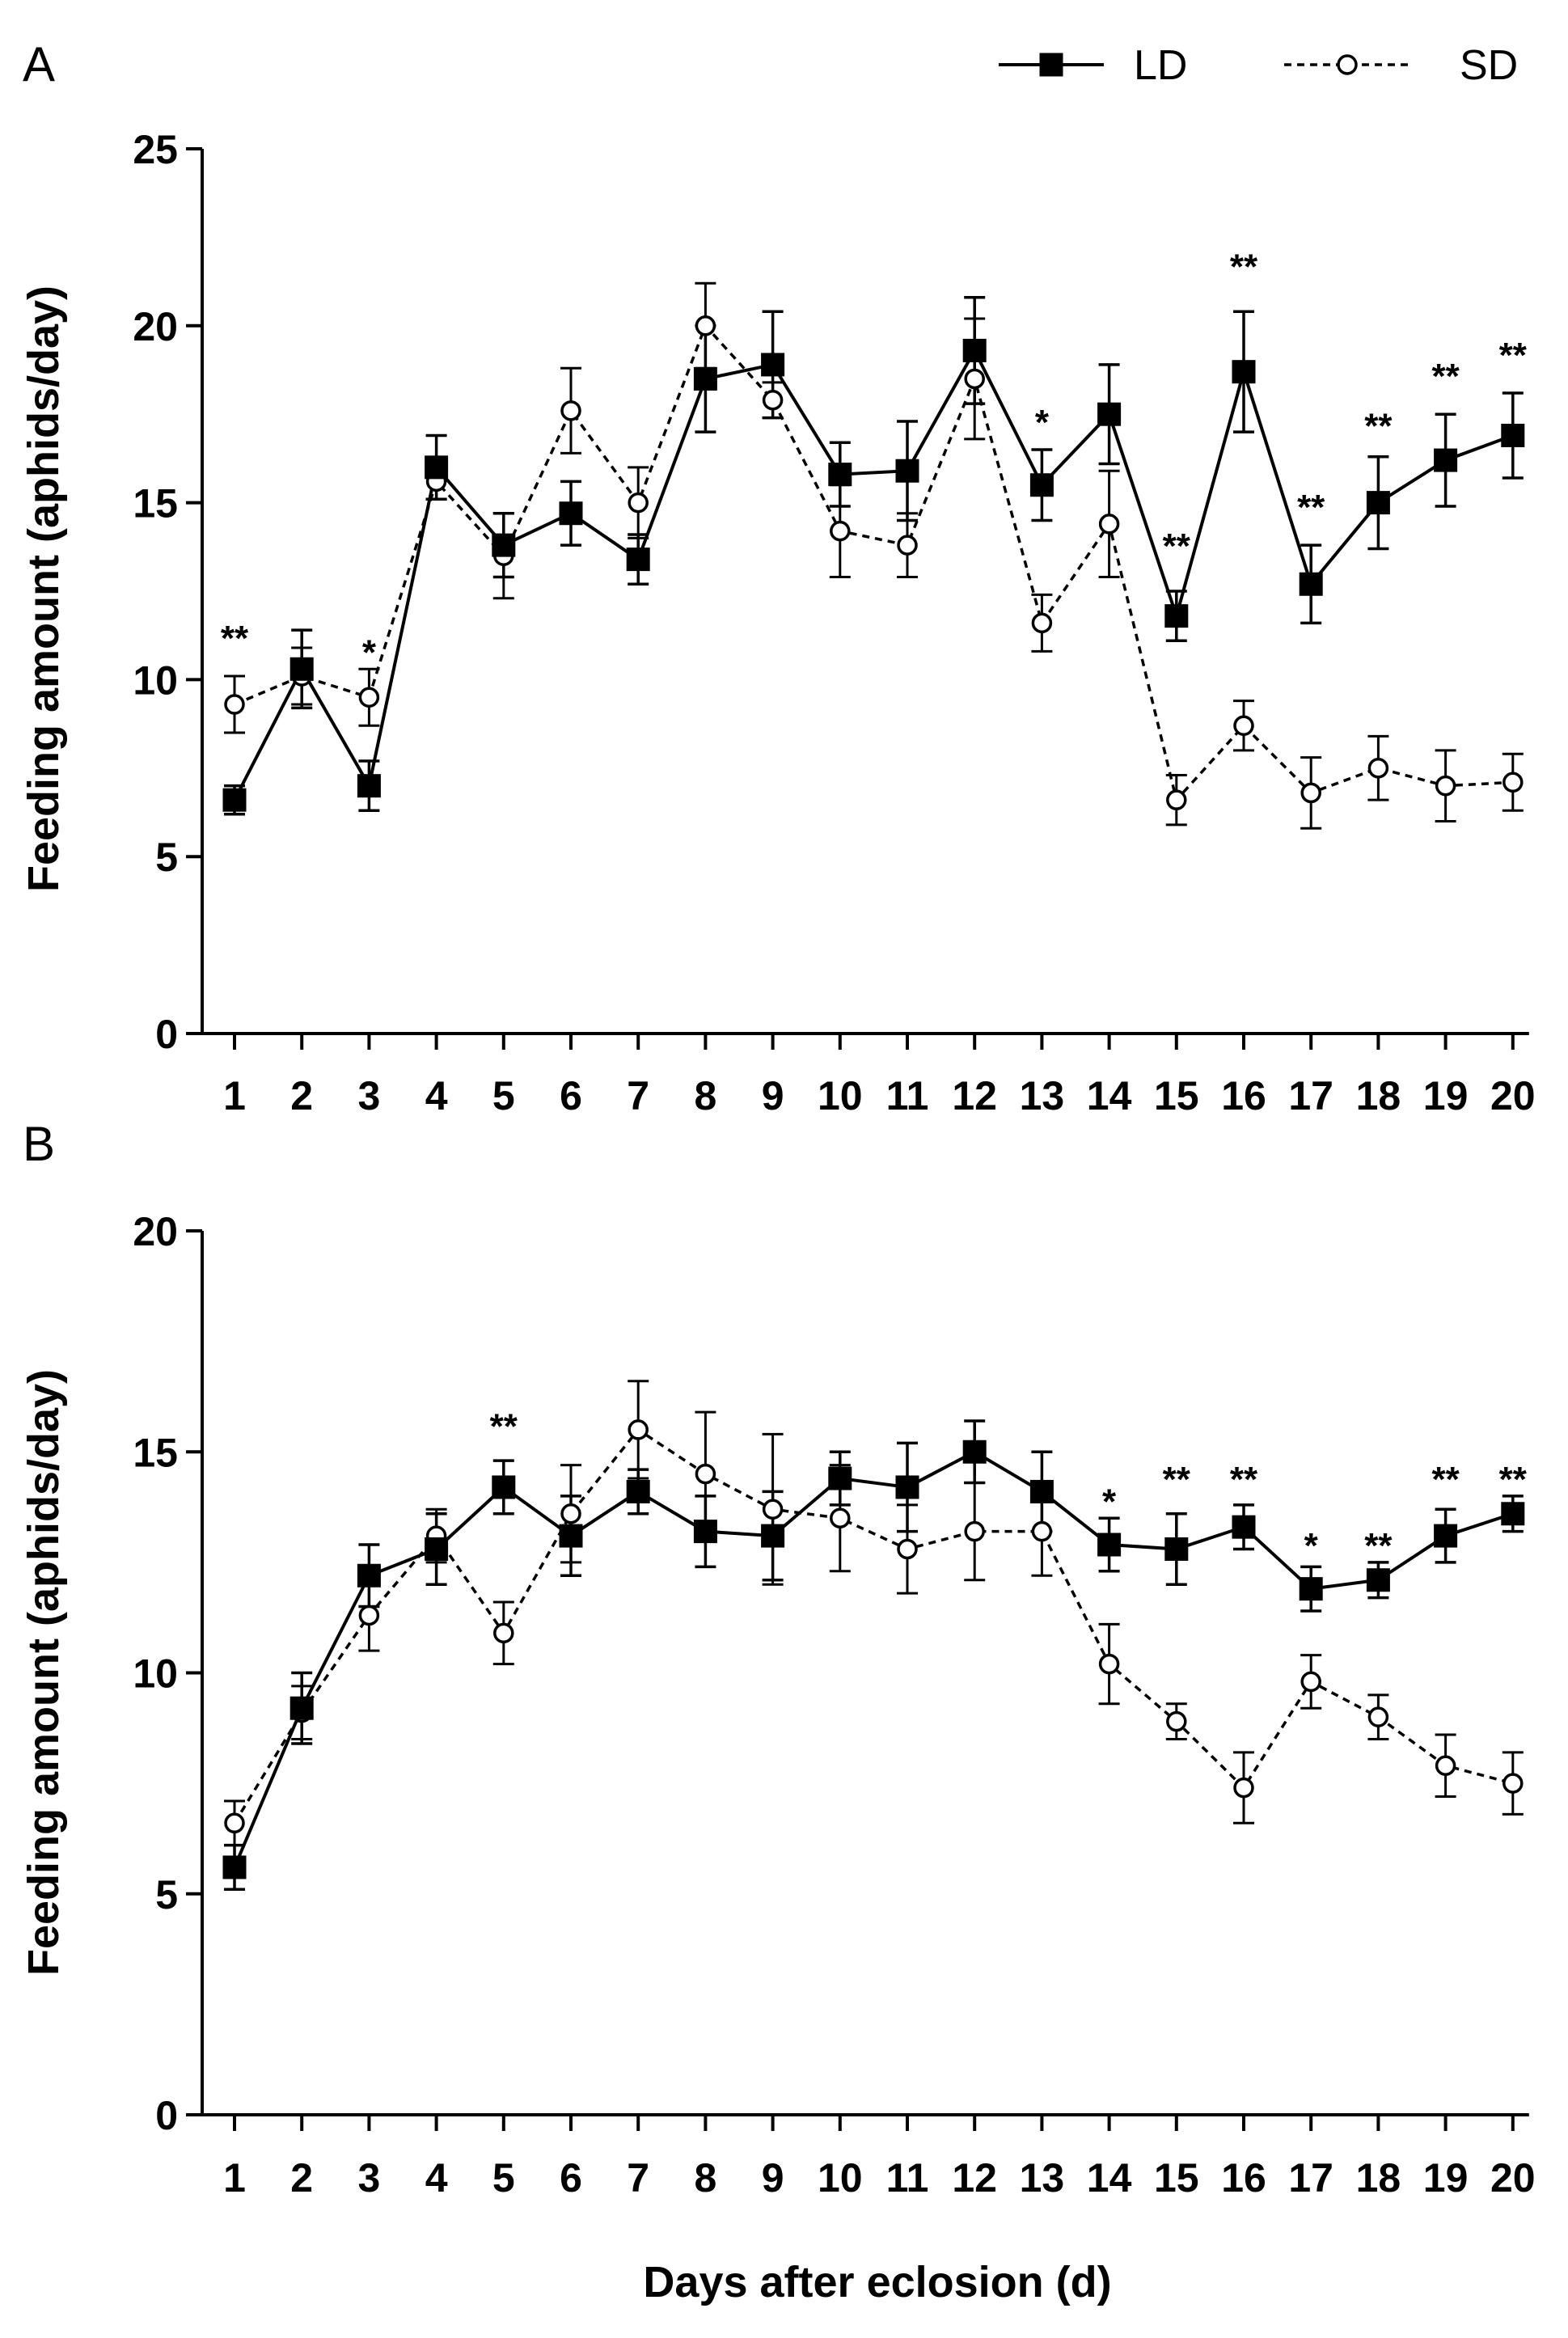 The height and width of the screenshot is (2338, 1568). I want to click on x-tick-label: 7, so click(638, 2178).